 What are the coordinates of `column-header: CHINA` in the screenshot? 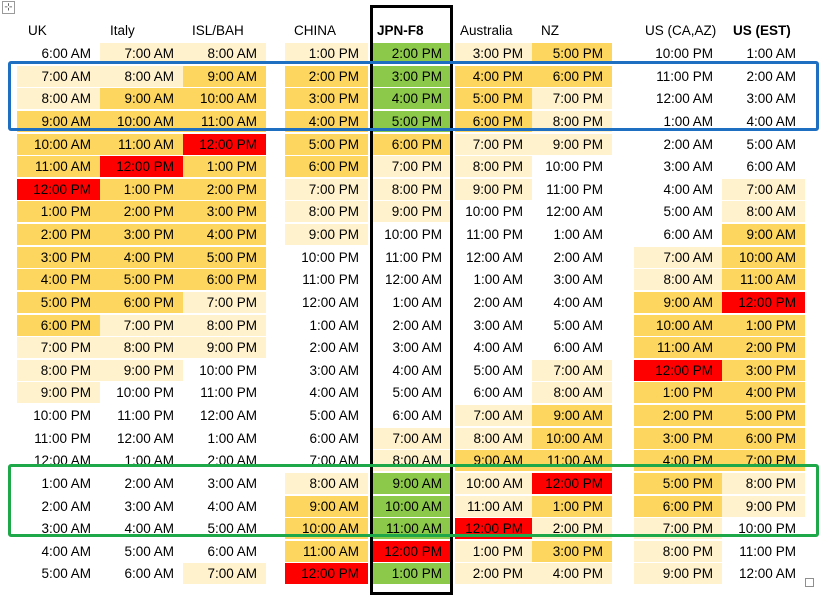 It's located at (315, 30).